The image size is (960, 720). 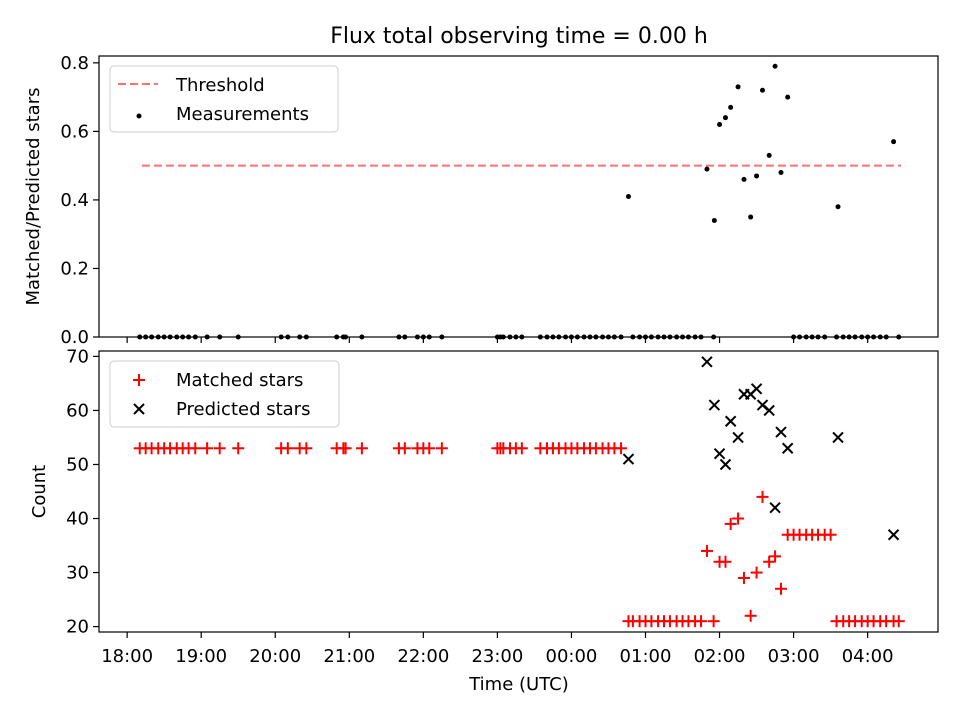 What do you see at coordinates (497, 340) in the screenshot?
I see `ratio-x-axis` at bounding box center [497, 340].